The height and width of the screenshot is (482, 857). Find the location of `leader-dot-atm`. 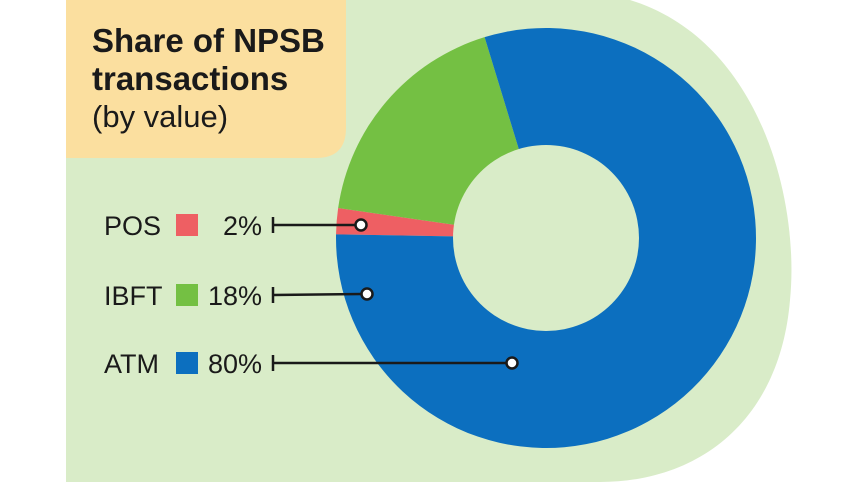

leader-dot-atm is located at coordinates (512, 363).